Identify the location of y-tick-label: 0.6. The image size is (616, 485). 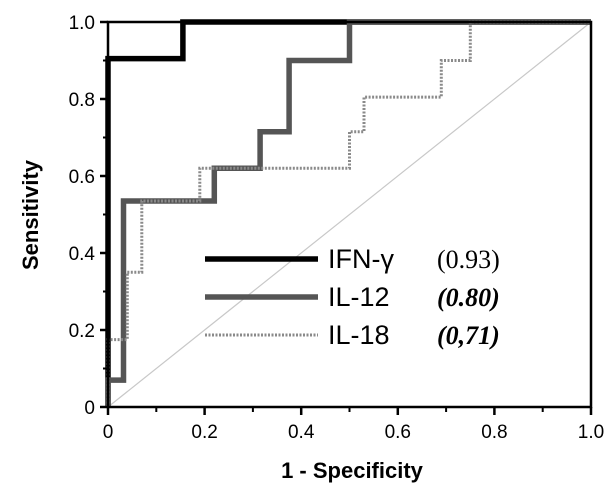
(82, 177).